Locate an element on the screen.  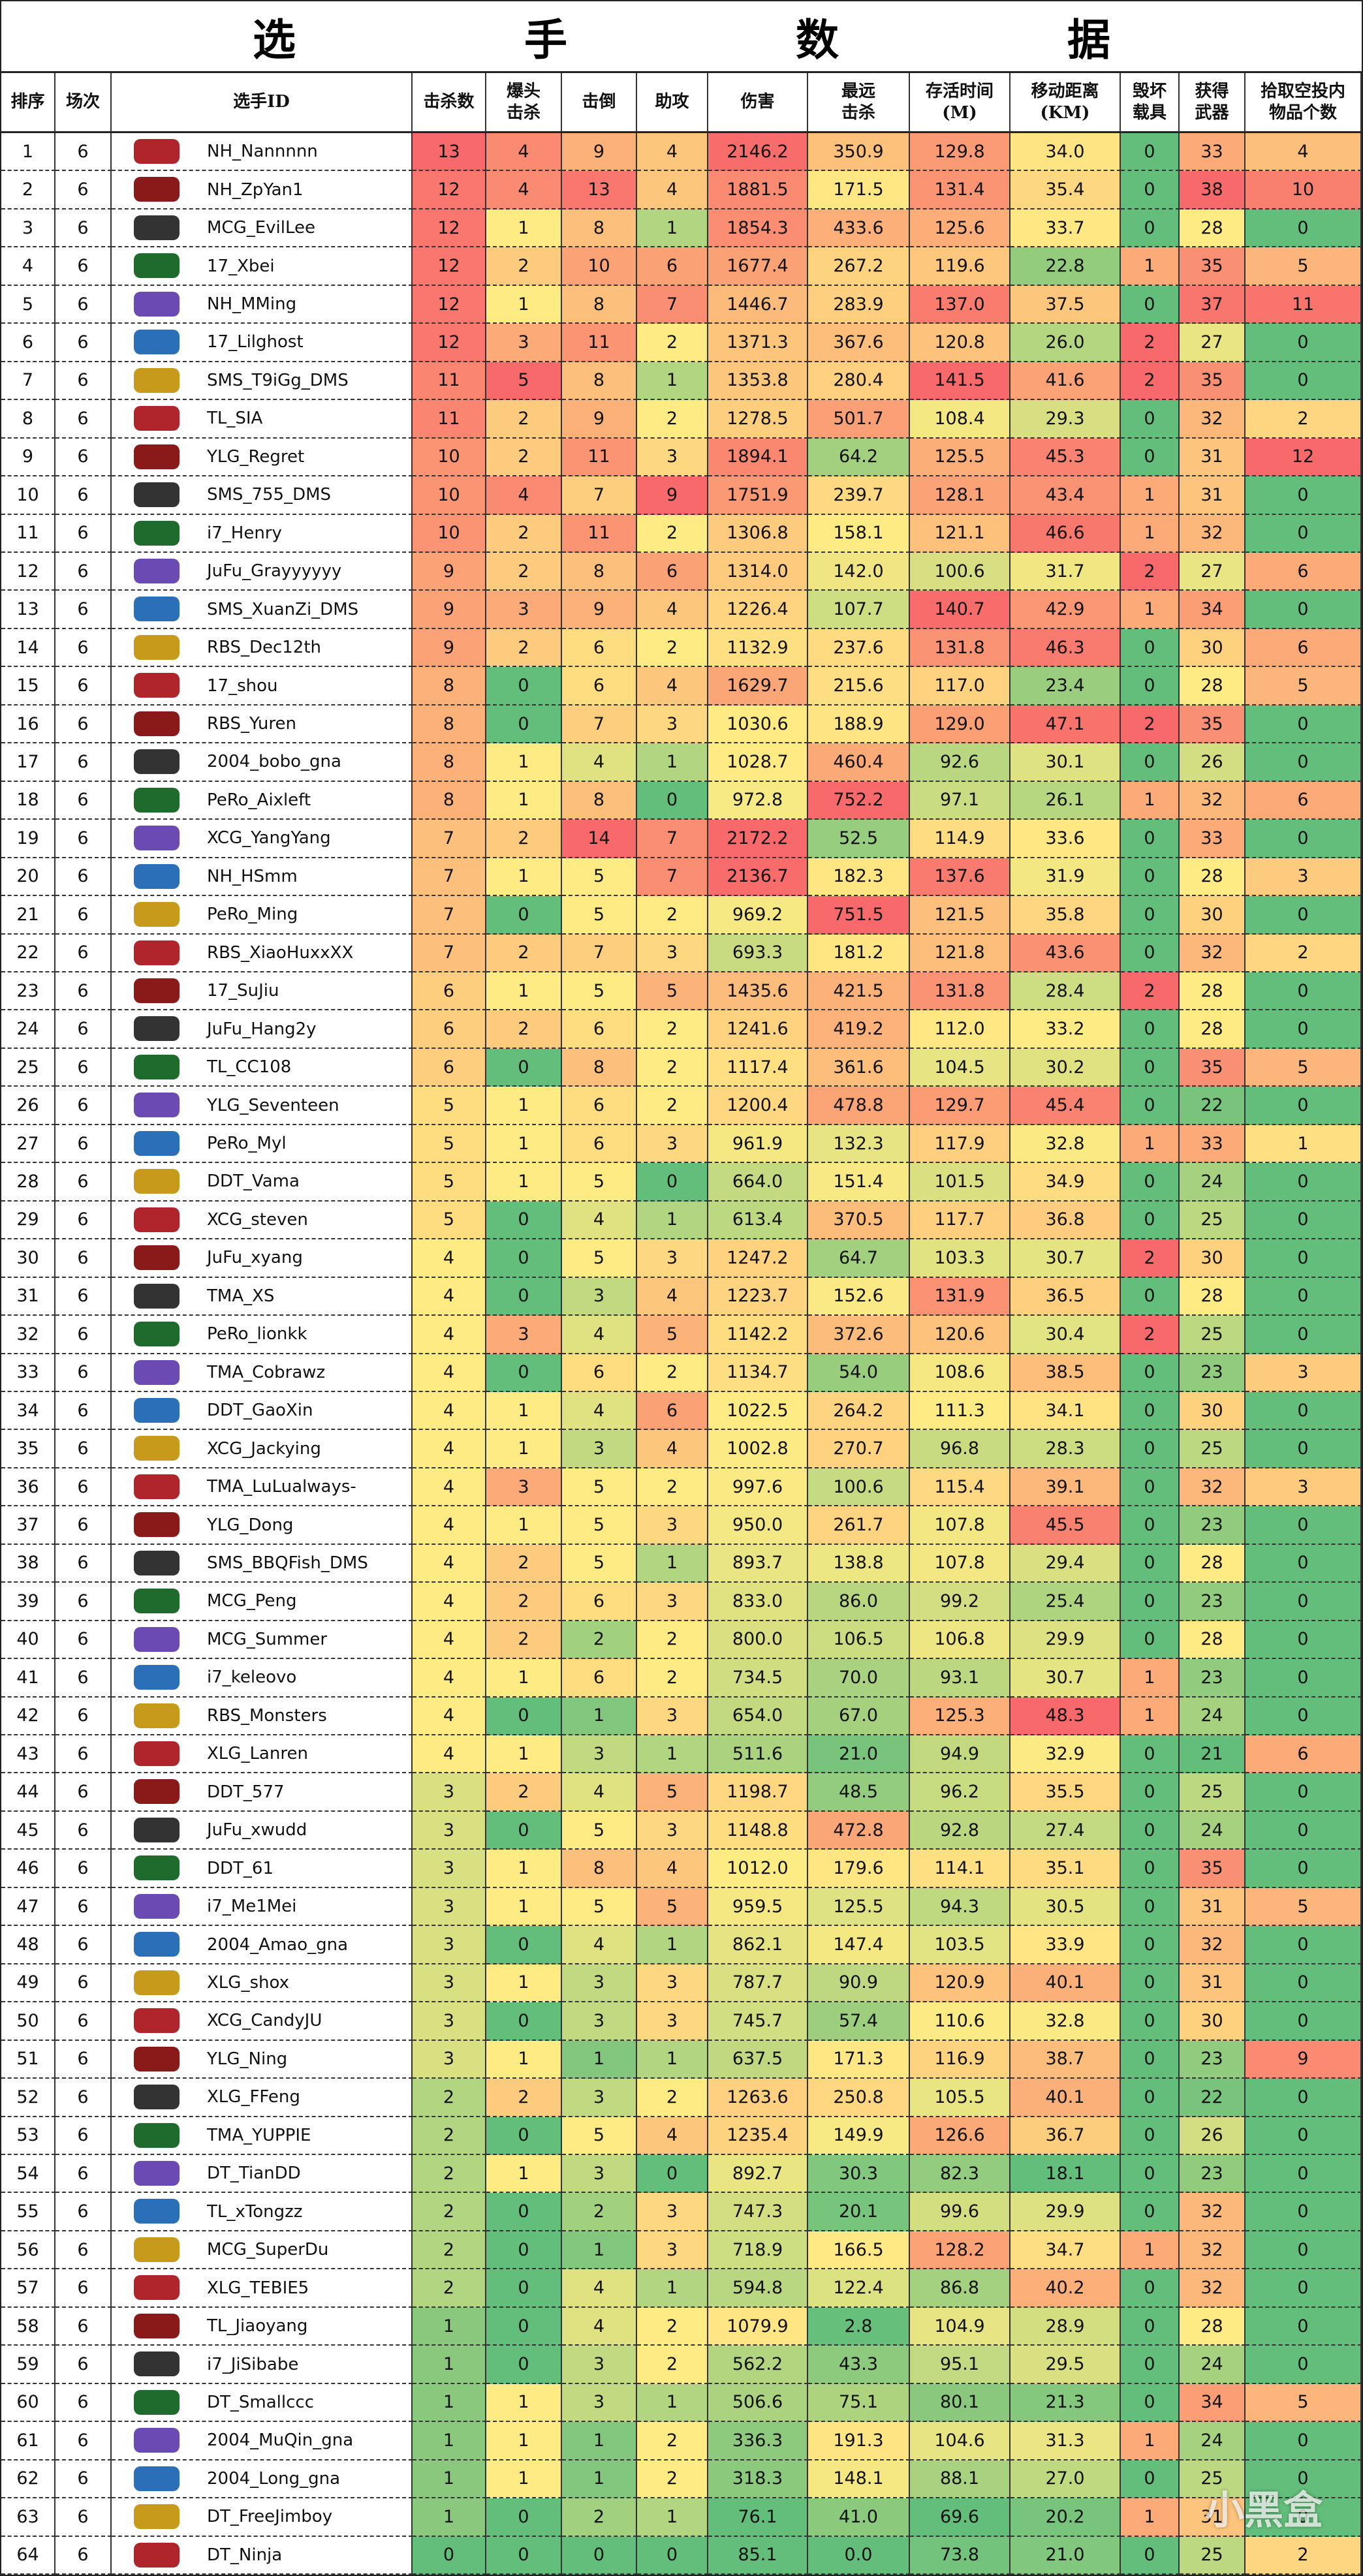
player-name: TMA_XS is located at coordinates (241, 1296).